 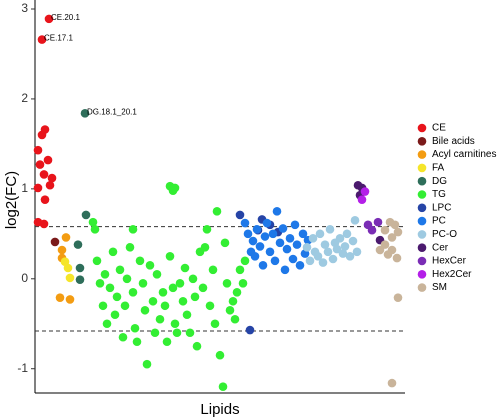 I want to click on legend-label: PC-O, so click(x=444, y=234).